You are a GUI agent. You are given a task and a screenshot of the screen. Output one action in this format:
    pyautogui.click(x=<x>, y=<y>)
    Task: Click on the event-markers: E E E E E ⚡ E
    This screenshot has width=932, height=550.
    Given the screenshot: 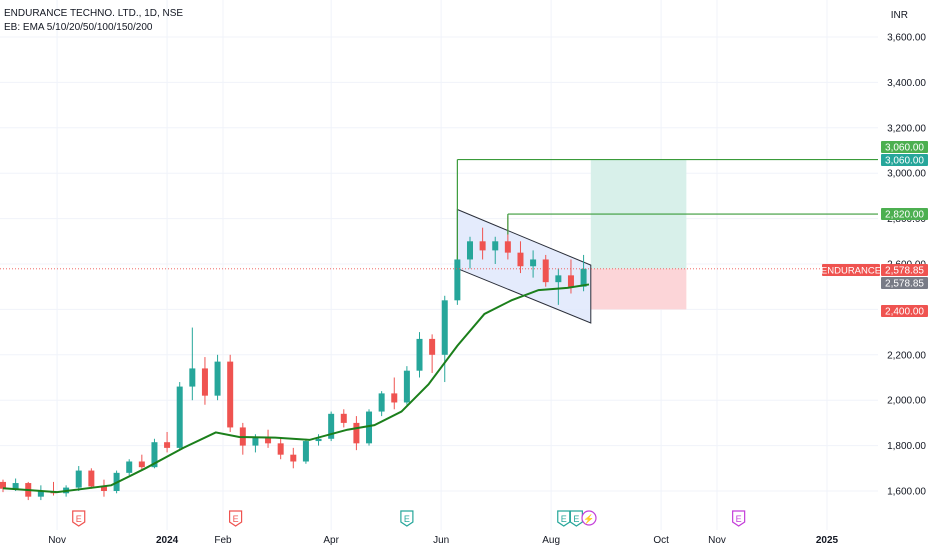 What is the action you would take?
    pyautogui.click(x=409, y=518)
    